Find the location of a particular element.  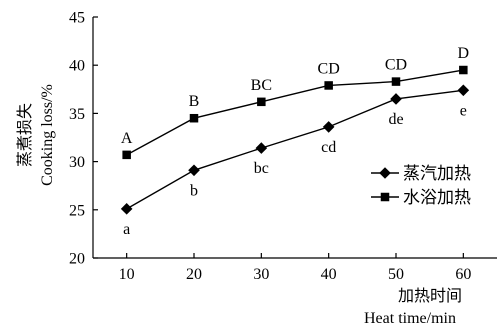

legend-square-marker is located at coordinates (385, 197).